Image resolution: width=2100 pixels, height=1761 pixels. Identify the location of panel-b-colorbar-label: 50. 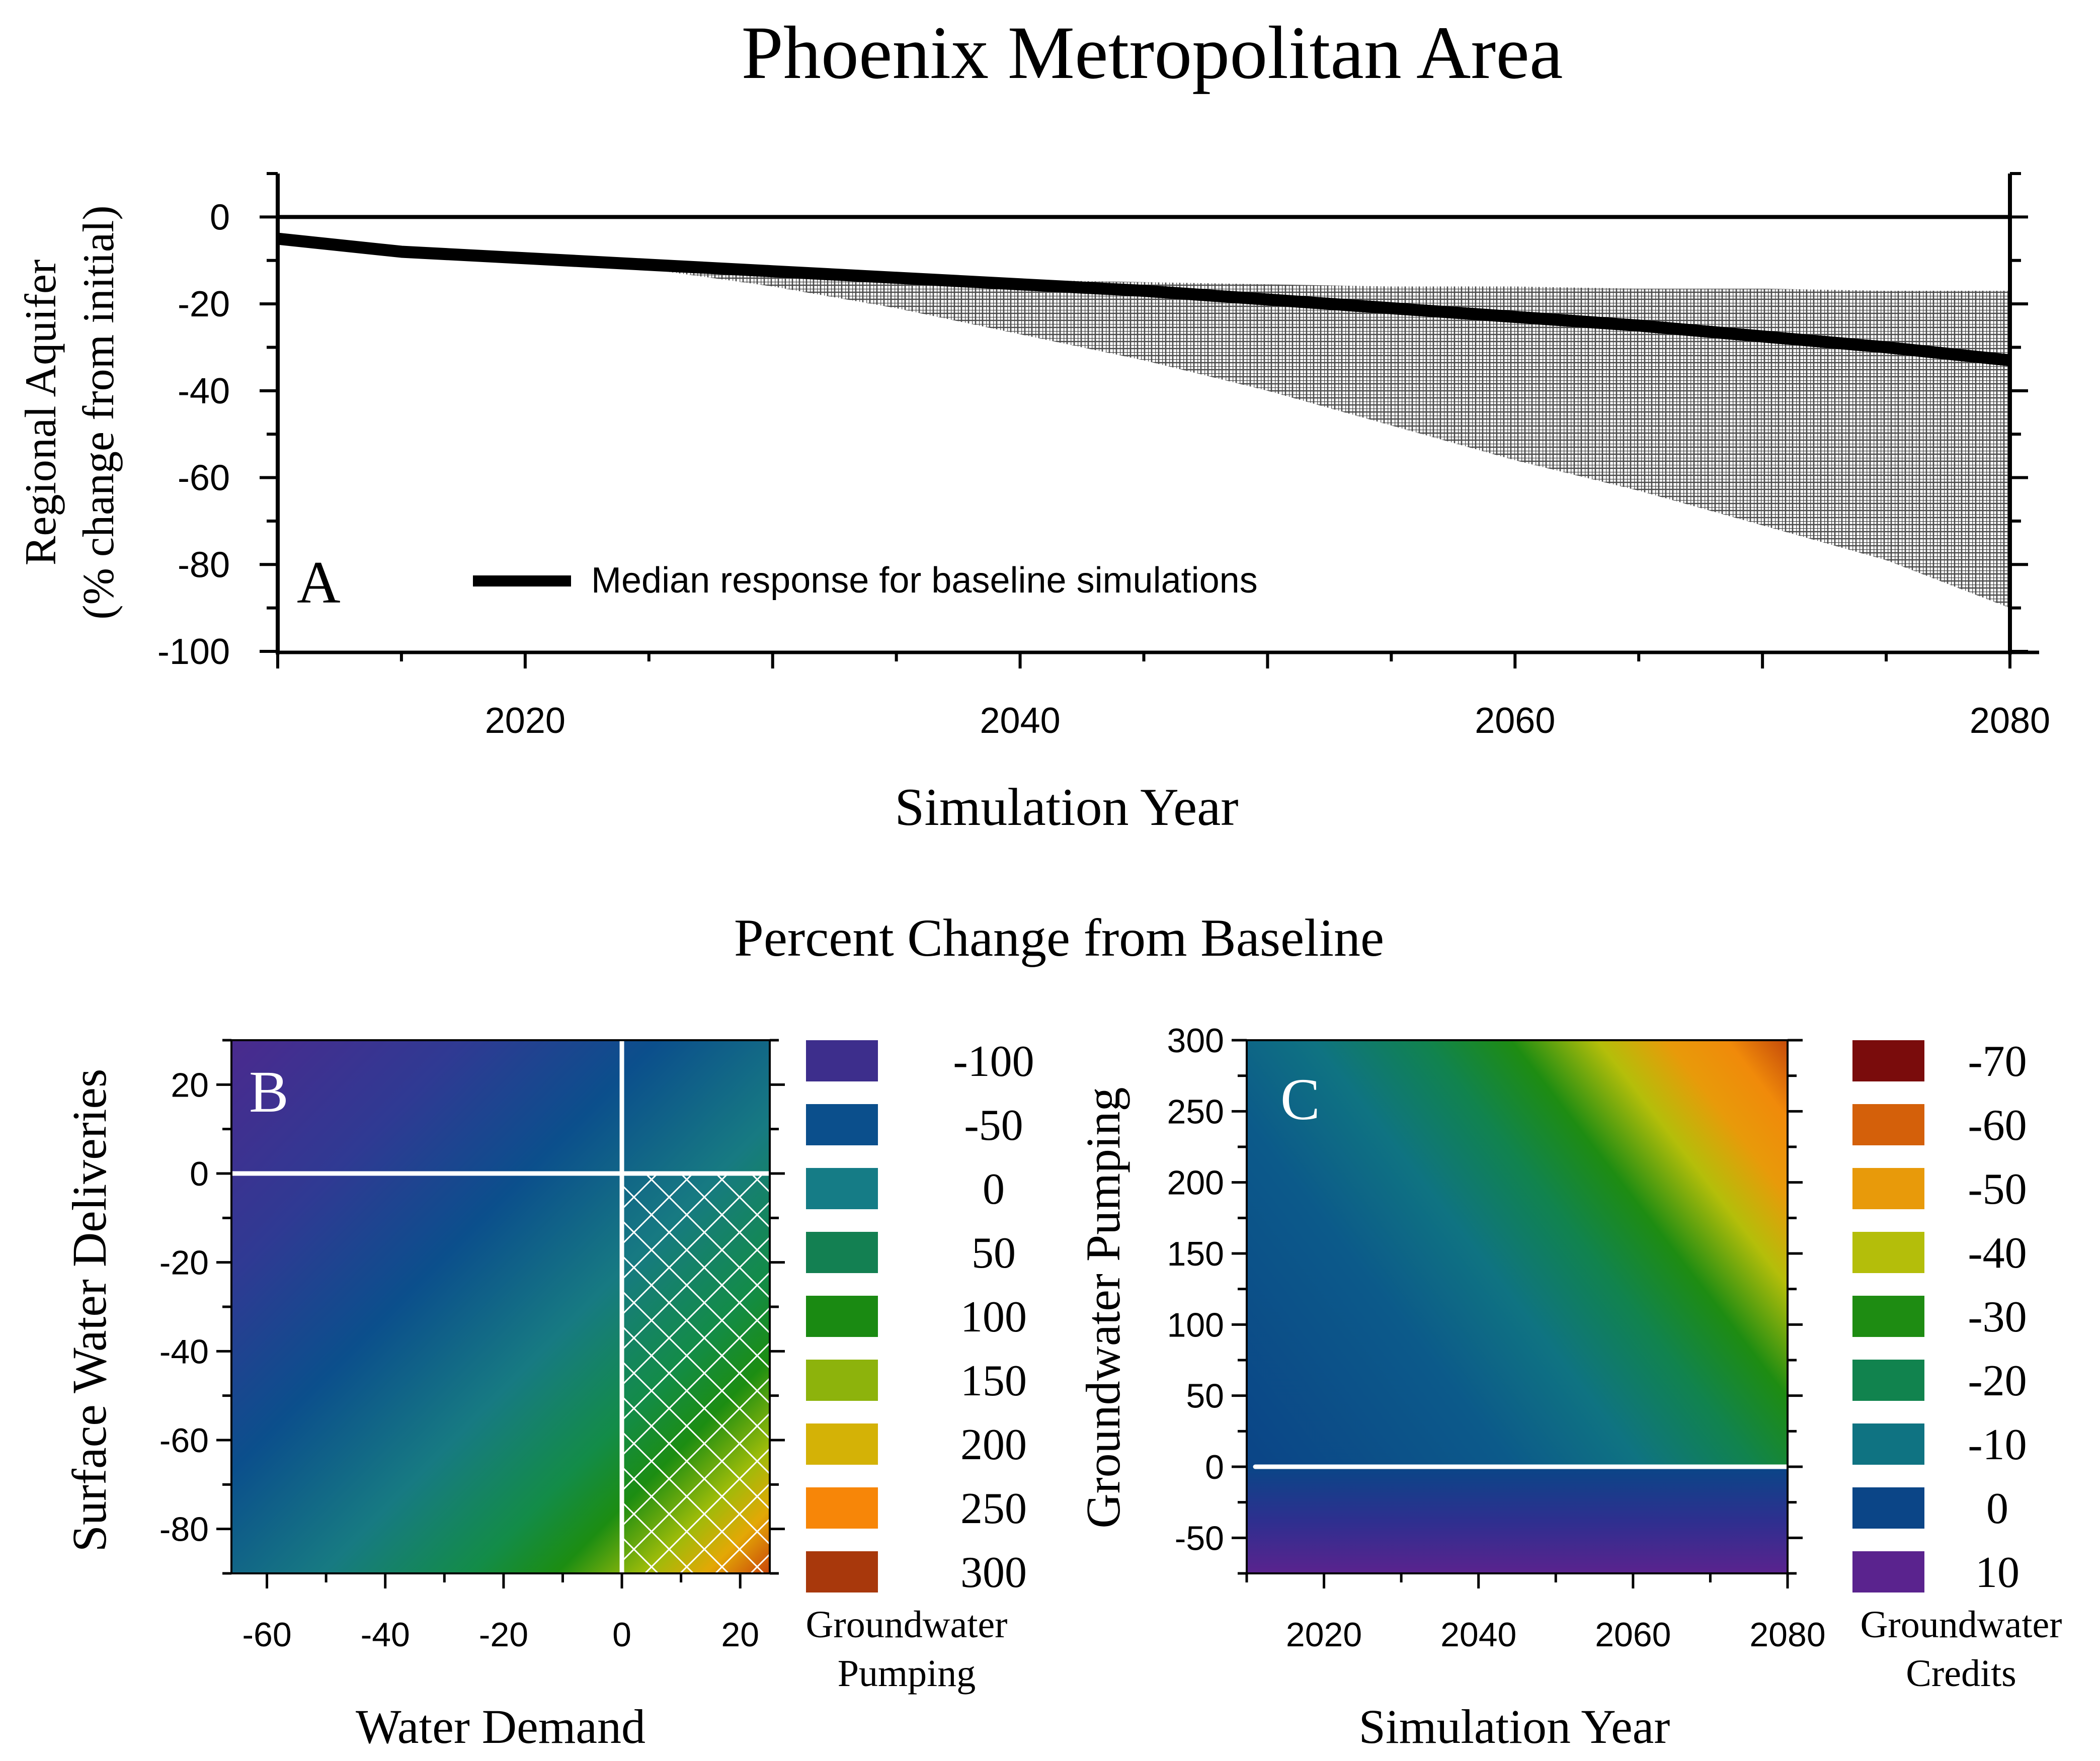
(994, 1253).